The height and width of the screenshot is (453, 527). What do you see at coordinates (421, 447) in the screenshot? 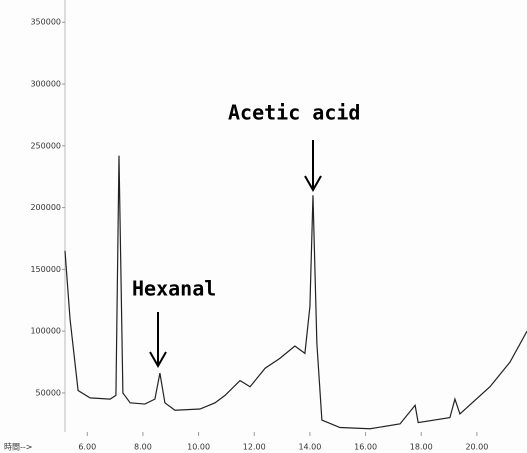
I see `x-tick-label: 18.00` at bounding box center [421, 447].